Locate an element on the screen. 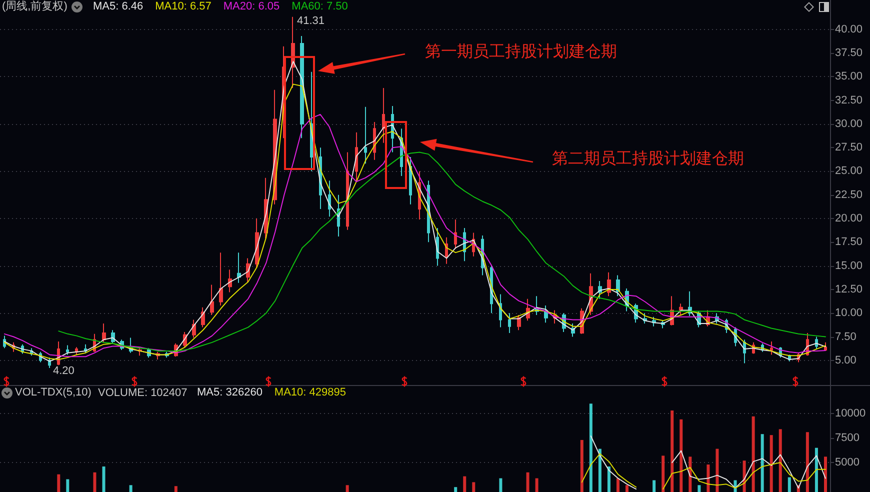  text: MA60: 7.50 is located at coordinates (320, 6).